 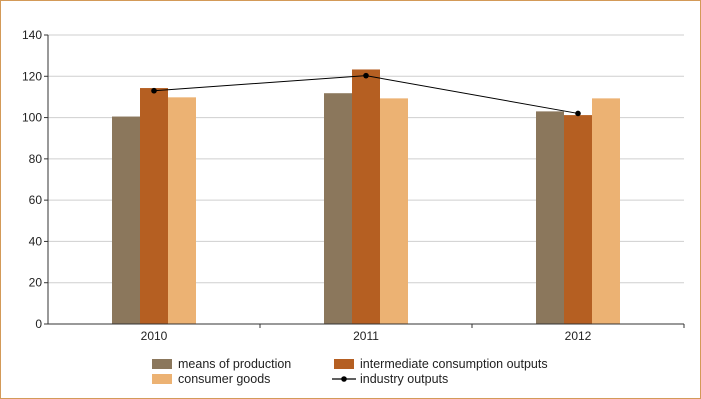 I want to click on point-industry-outputs-2010, so click(x=154, y=90).